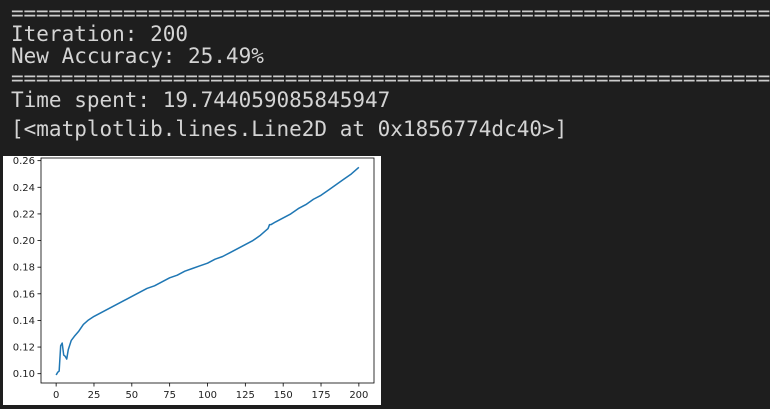  Describe the element at coordinates (24, 374) in the screenshot. I see `y-tick-label: 0.10` at that location.